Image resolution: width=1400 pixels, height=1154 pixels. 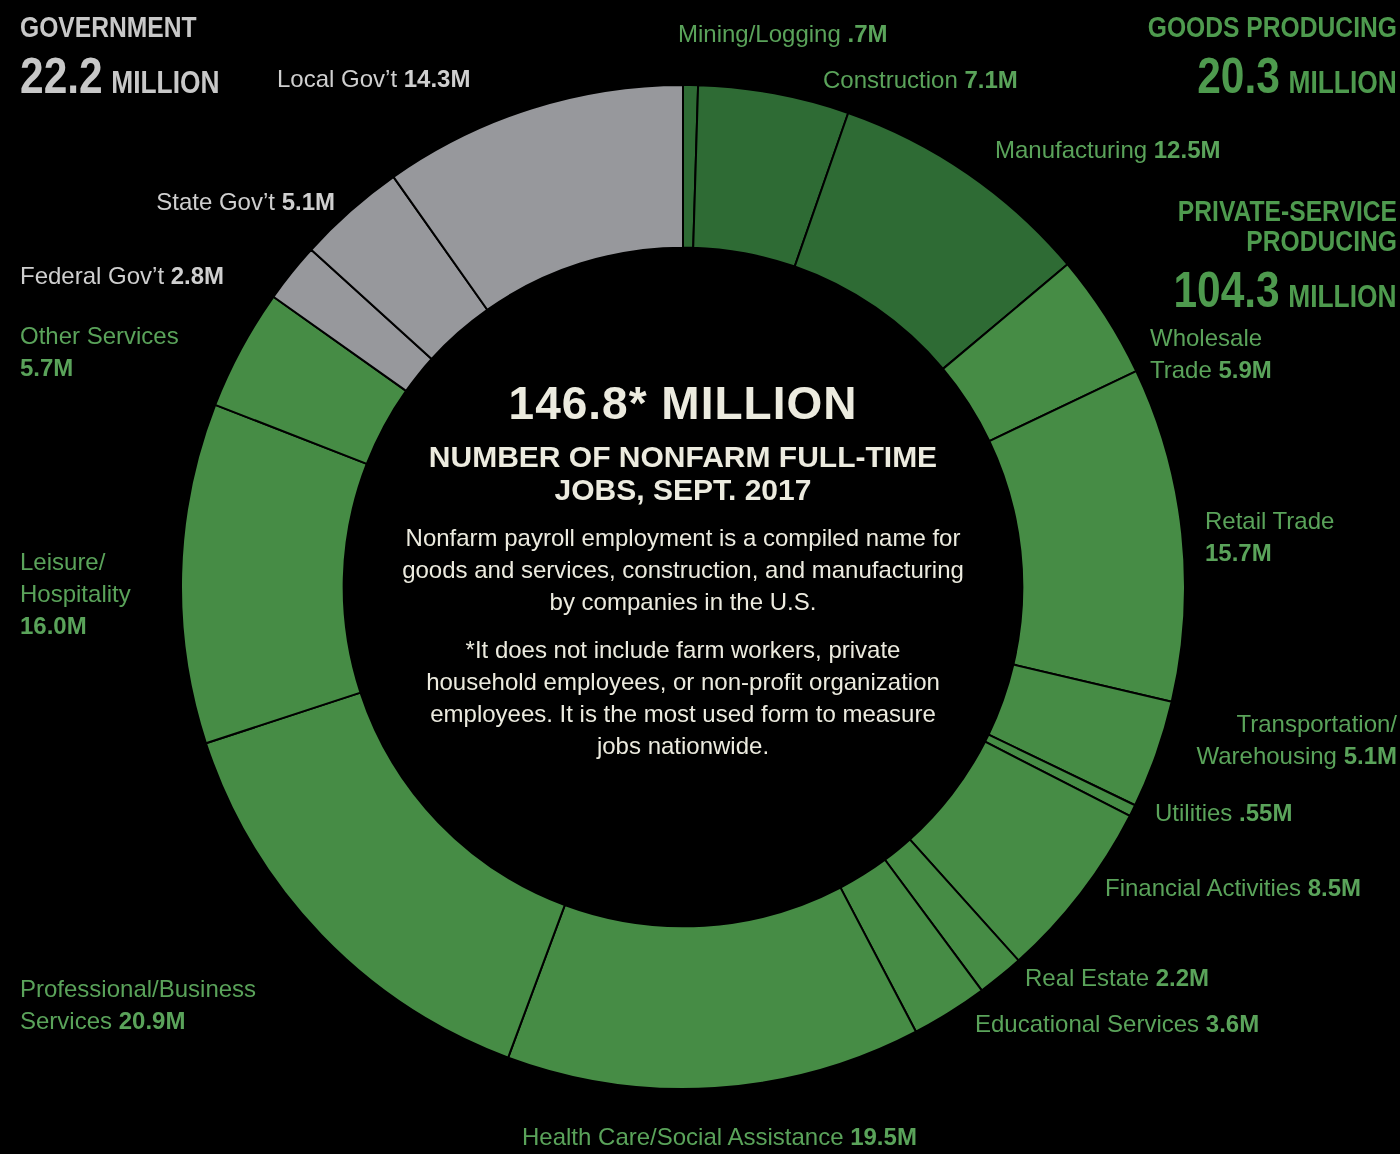 What do you see at coordinates (1187, 149) in the screenshot?
I see `data-label: 12.5M` at bounding box center [1187, 149].